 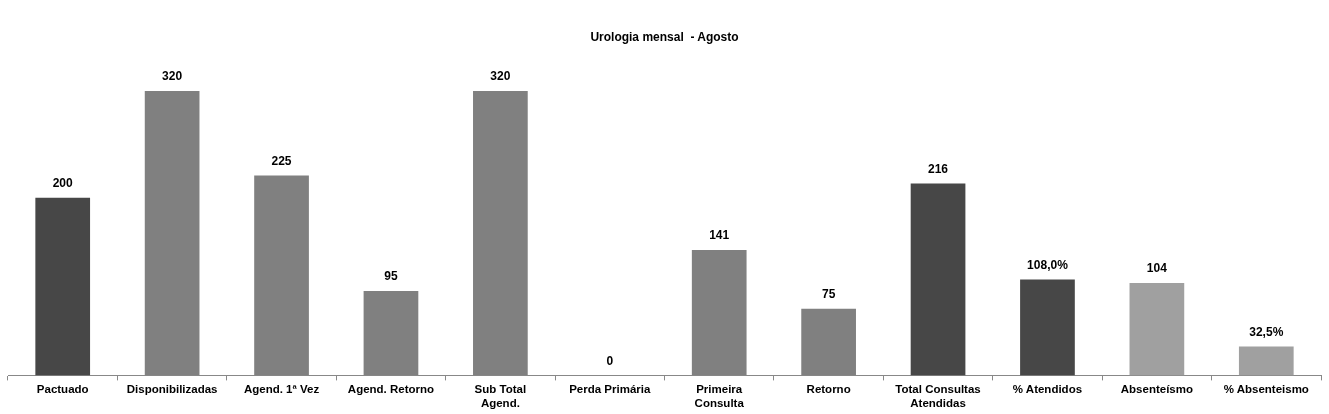 I want to click on x-tick-label: Pactuado, so click(x=62, y=389).